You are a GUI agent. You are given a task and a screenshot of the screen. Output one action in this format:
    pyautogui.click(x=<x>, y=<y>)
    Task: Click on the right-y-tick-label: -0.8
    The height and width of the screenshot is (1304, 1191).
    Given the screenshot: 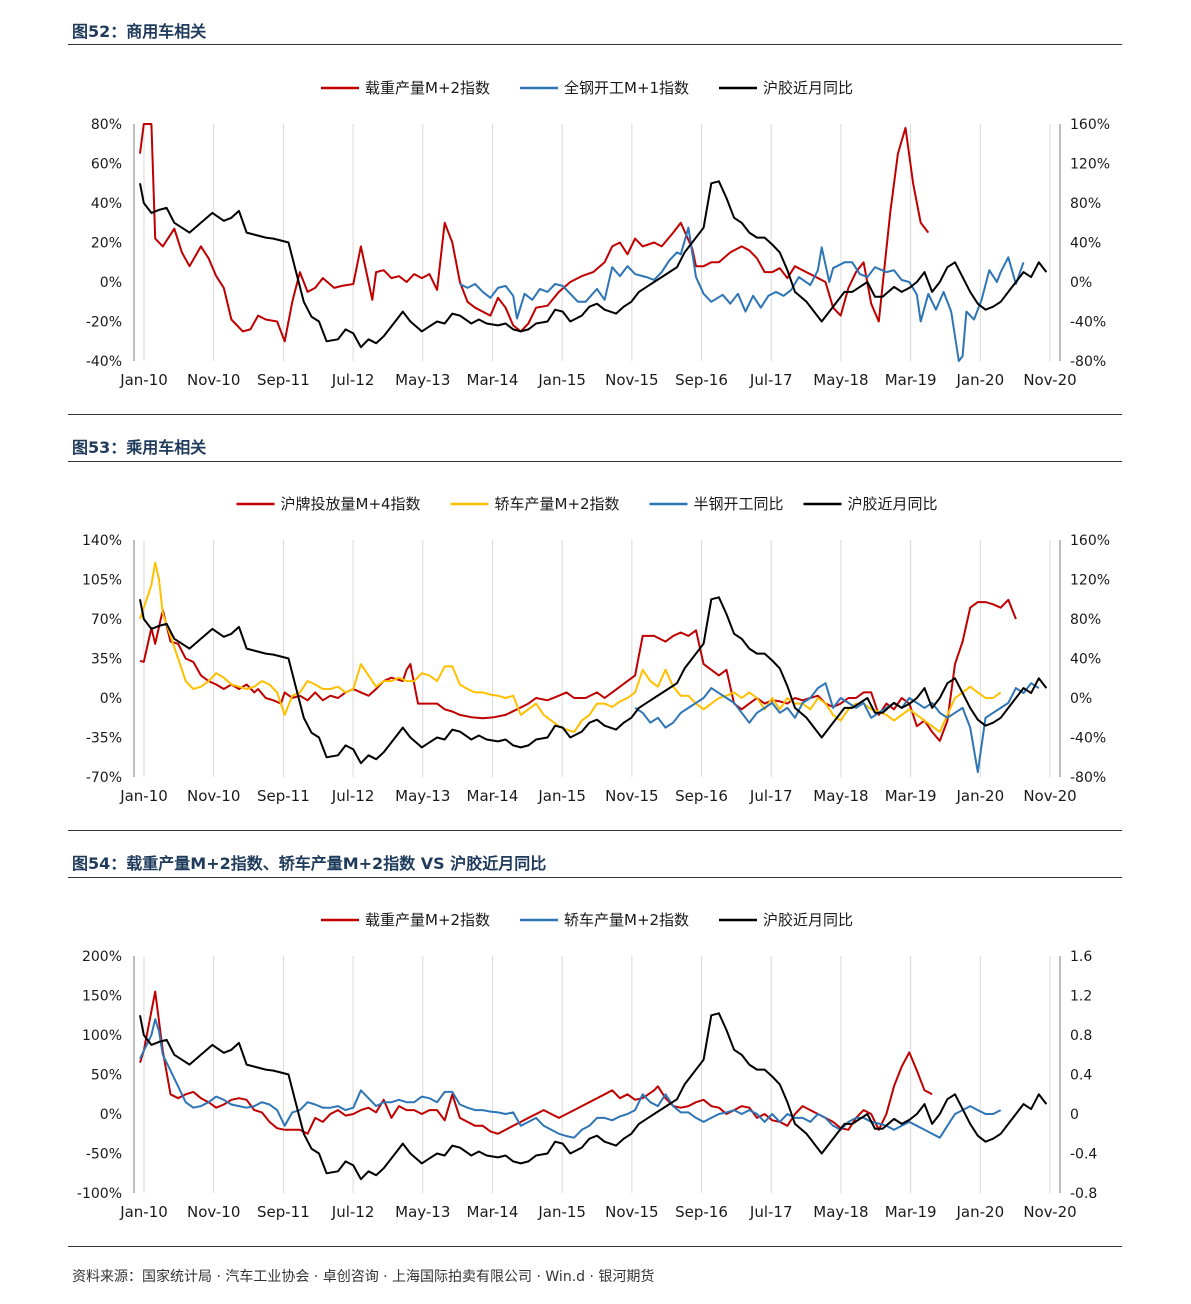 What is the action you would take?
    pyautogui.click(x=1083, y=1194)
    